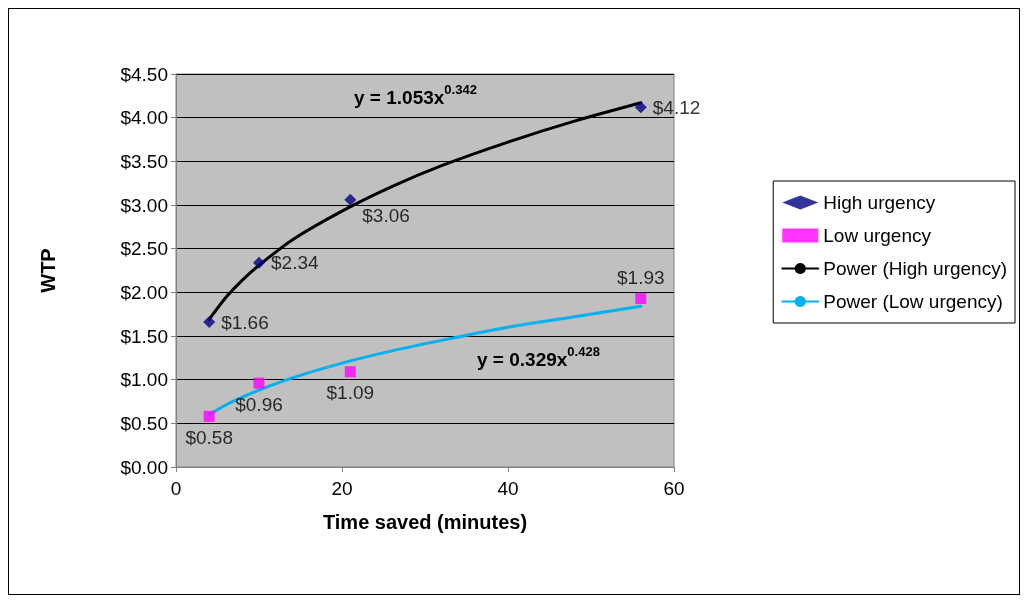 The height and width of the screenshot is (603, 1029). I want to click on legend-label: Power (Low urgency), so click(913, 301).